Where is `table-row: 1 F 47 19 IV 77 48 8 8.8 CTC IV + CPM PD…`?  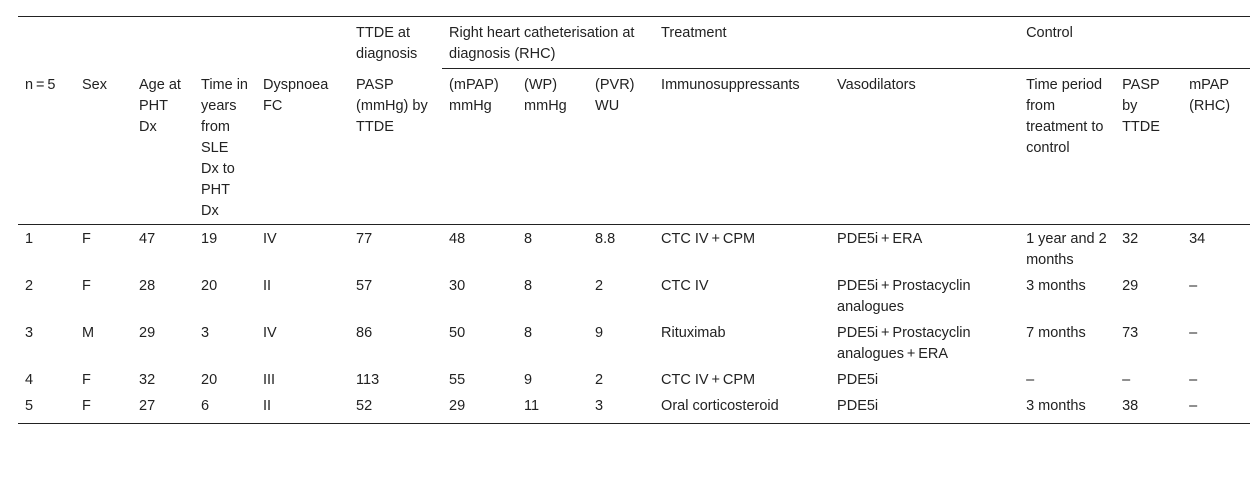
table-row: 1 F 47 19 IV 77 48 8 8.8 CTC IV + CPM PD… is located at coordinates (634, 248).